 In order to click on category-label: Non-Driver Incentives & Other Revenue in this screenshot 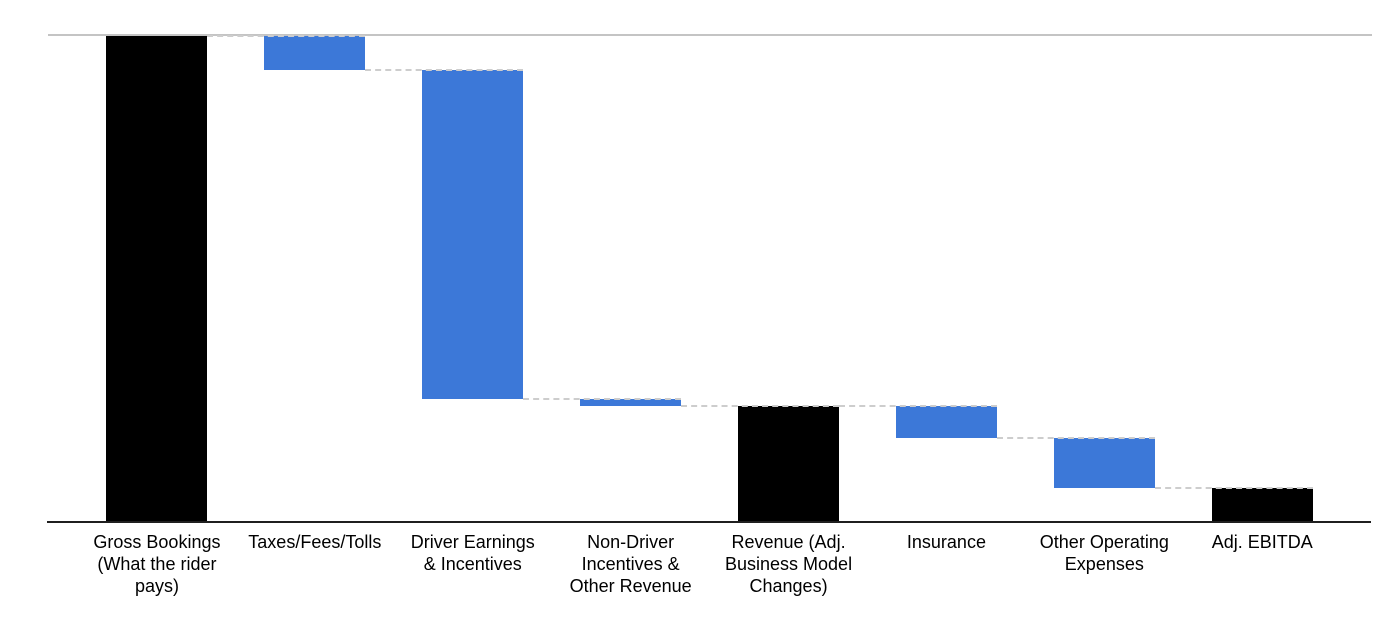, I will do `click(630, 564)`.